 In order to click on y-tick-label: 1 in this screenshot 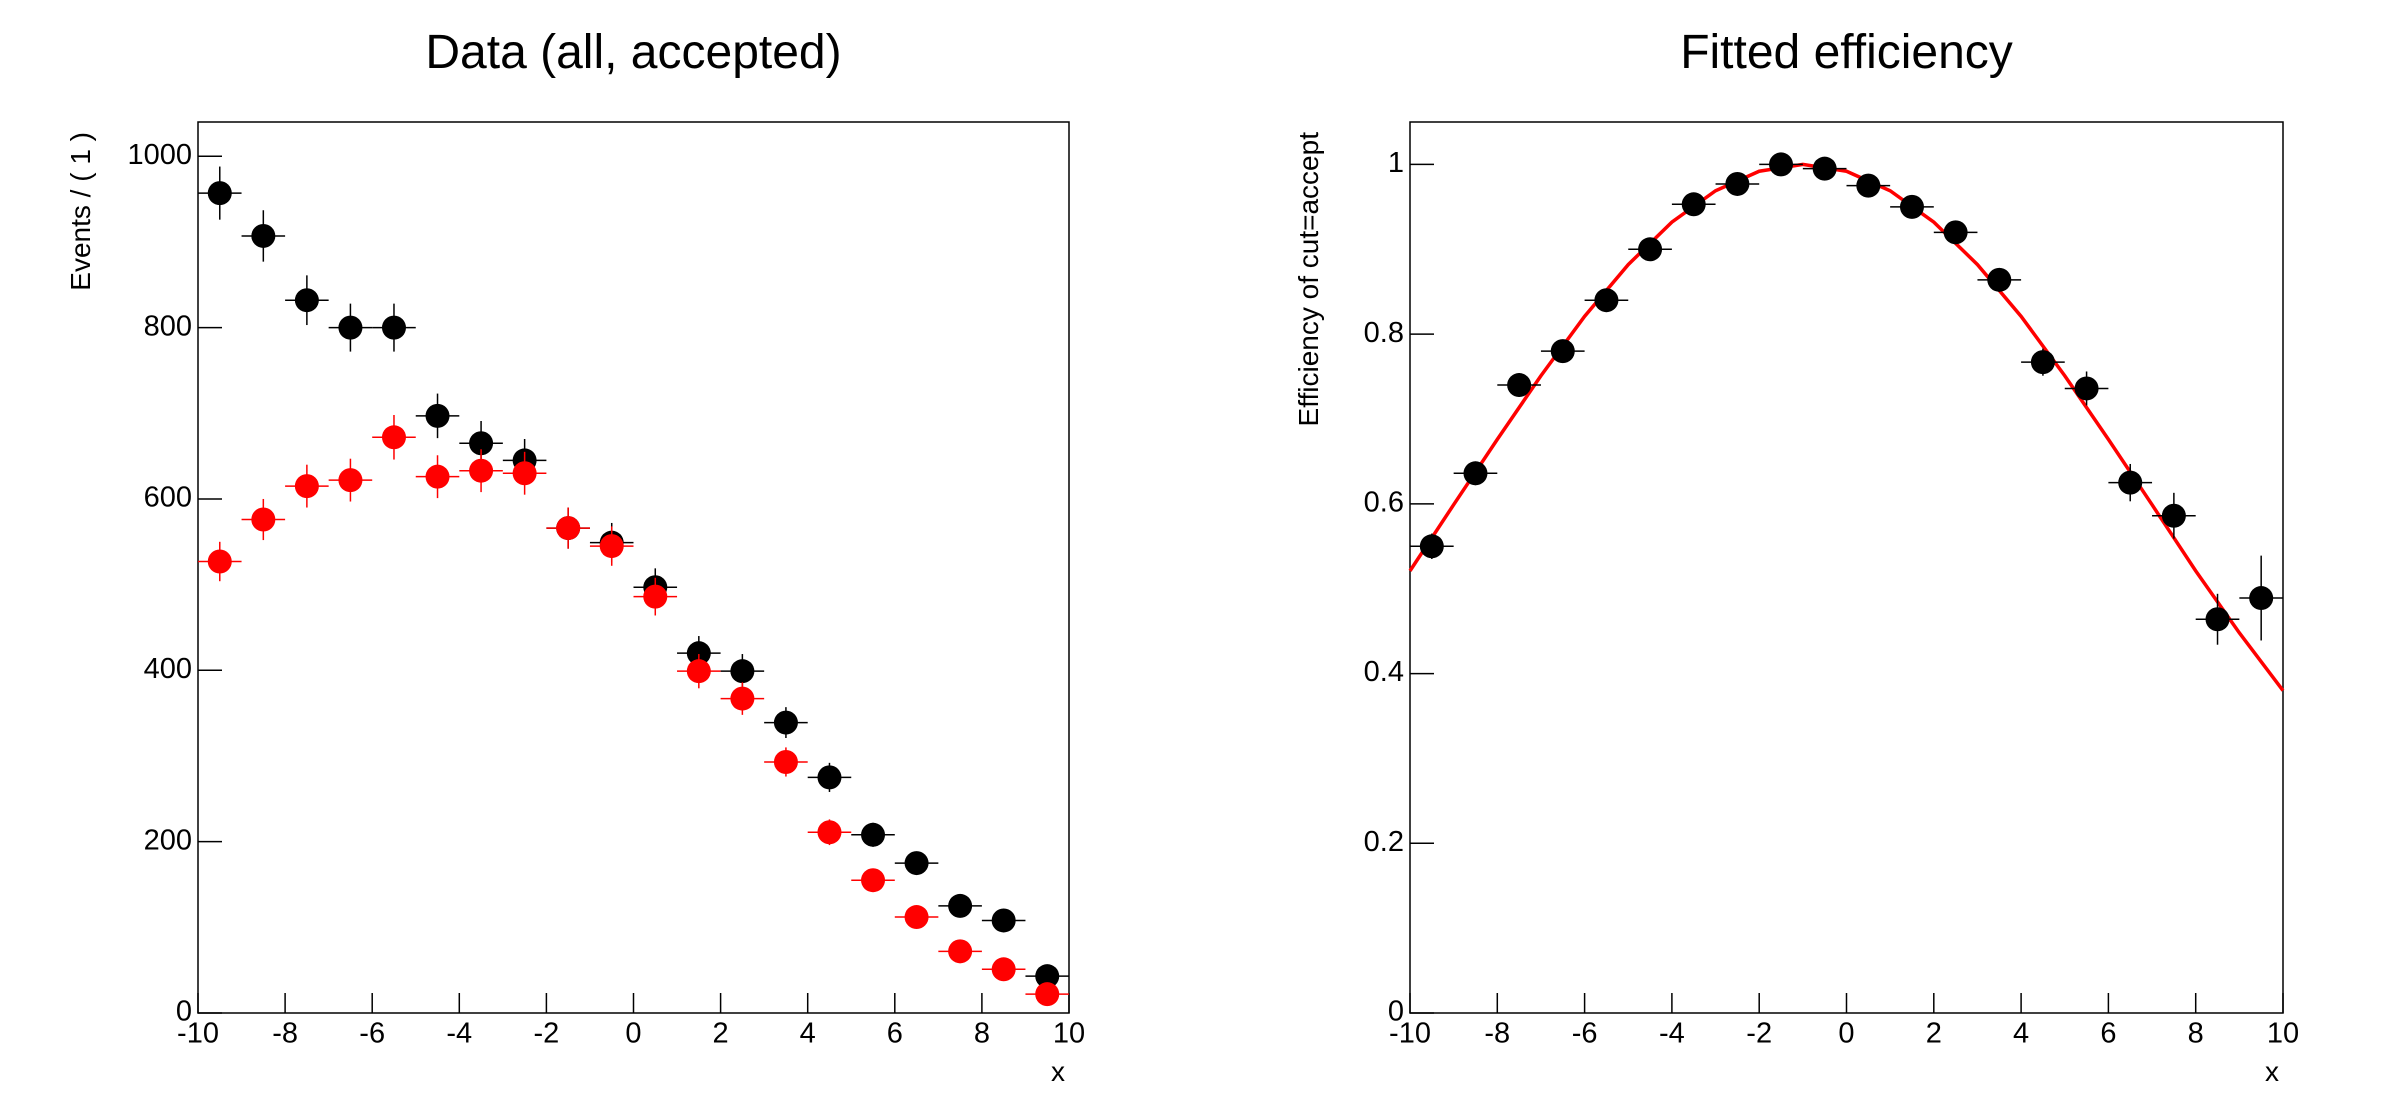, I will do `click(1396, 163)`.